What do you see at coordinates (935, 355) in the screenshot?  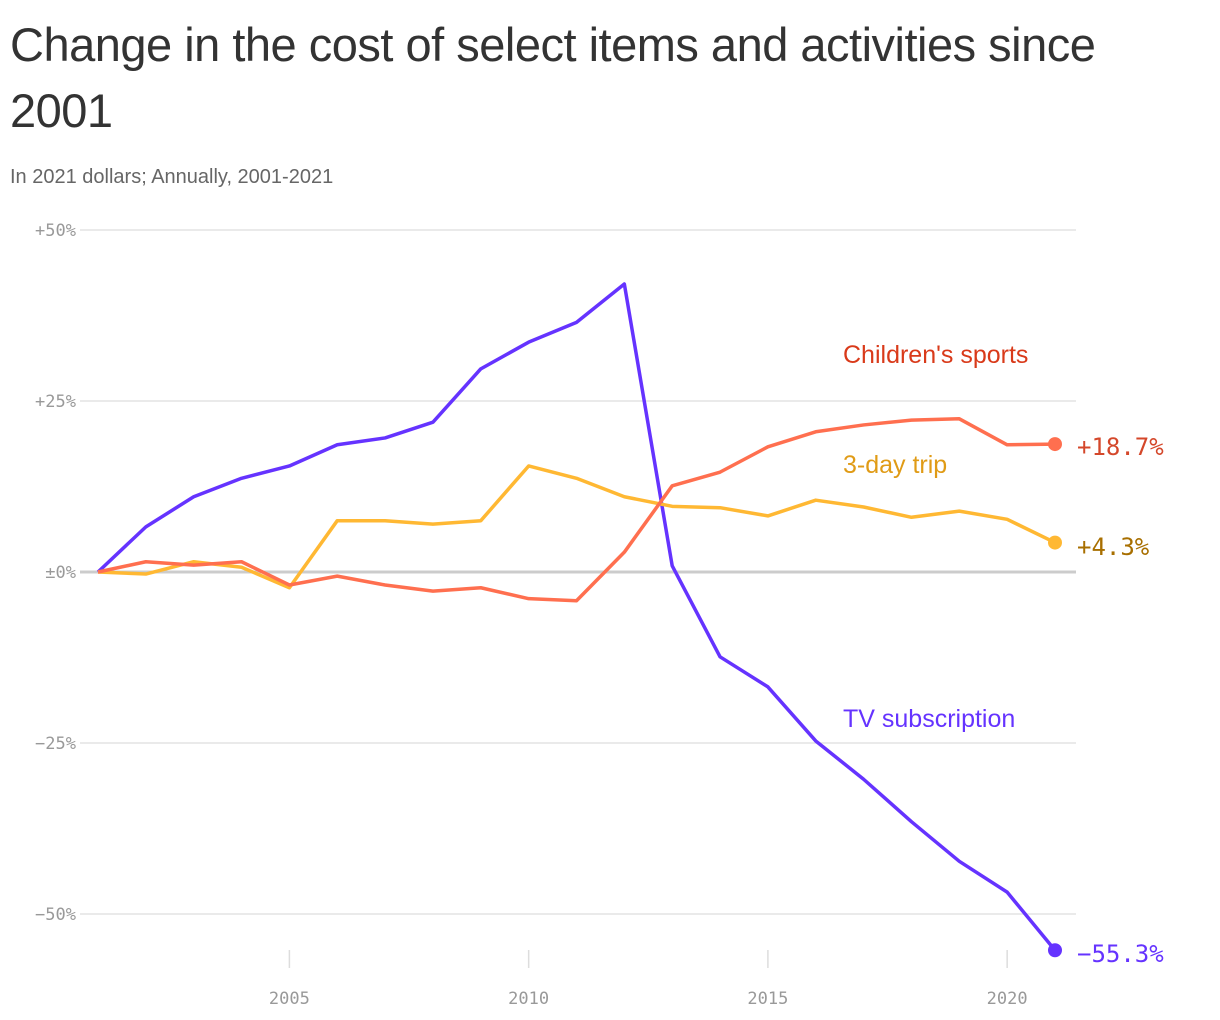 I see `series-name-label: Children's sports` at bounding box center [935, 355].